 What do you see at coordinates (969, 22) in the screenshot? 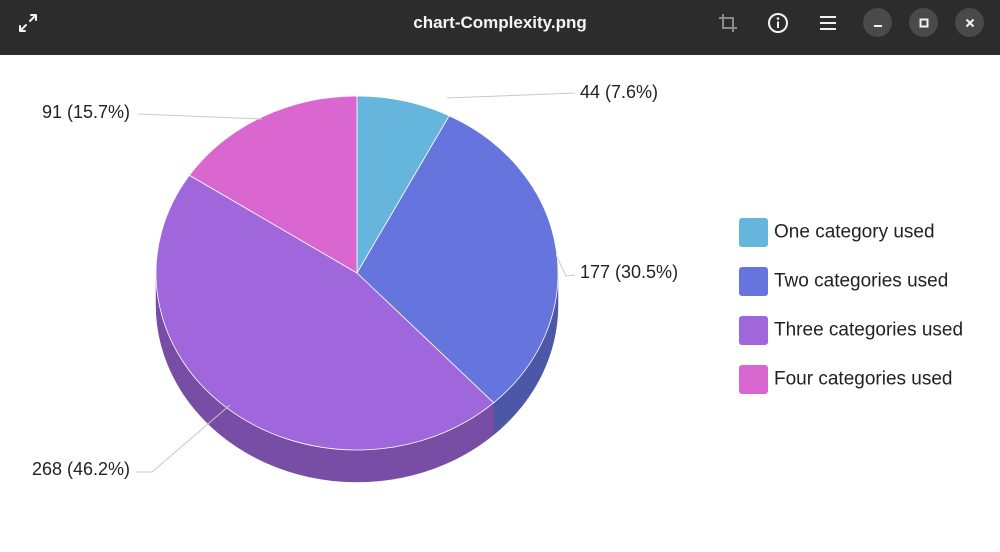
I see `close-icon` at bounding box center [969, 22].